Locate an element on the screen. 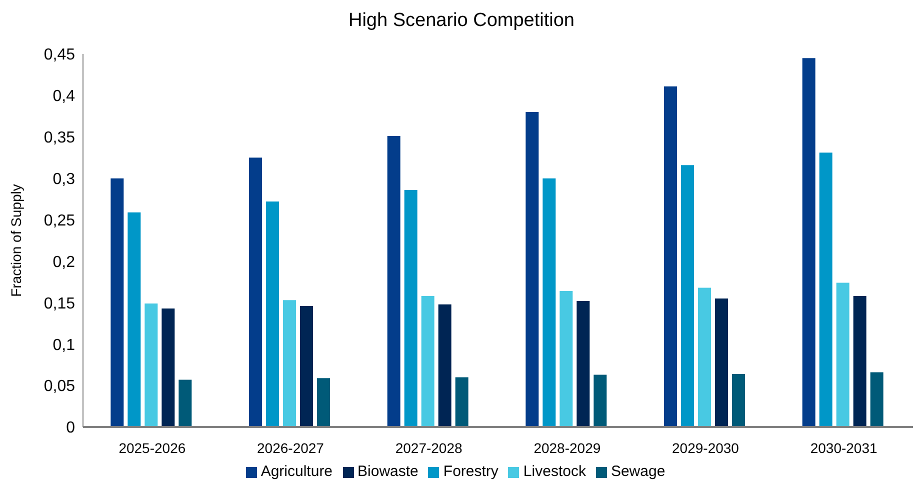 The height and width of the screenshot is (488, 923). y-tick-label: 0,45 is located at coordinates (60, 55).